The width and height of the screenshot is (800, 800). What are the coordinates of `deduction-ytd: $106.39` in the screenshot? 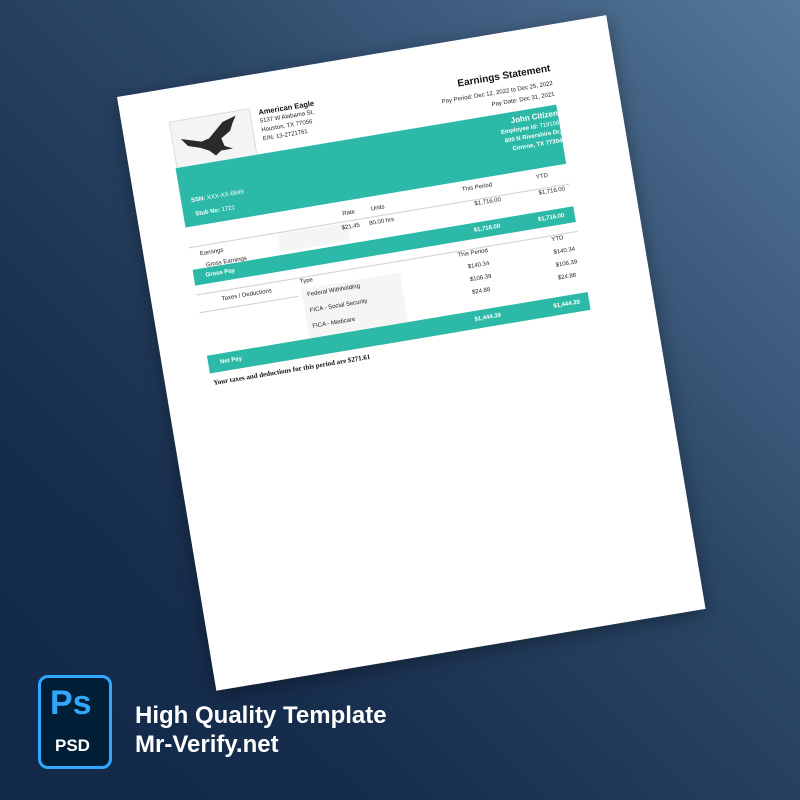 It's located at (566, 264).